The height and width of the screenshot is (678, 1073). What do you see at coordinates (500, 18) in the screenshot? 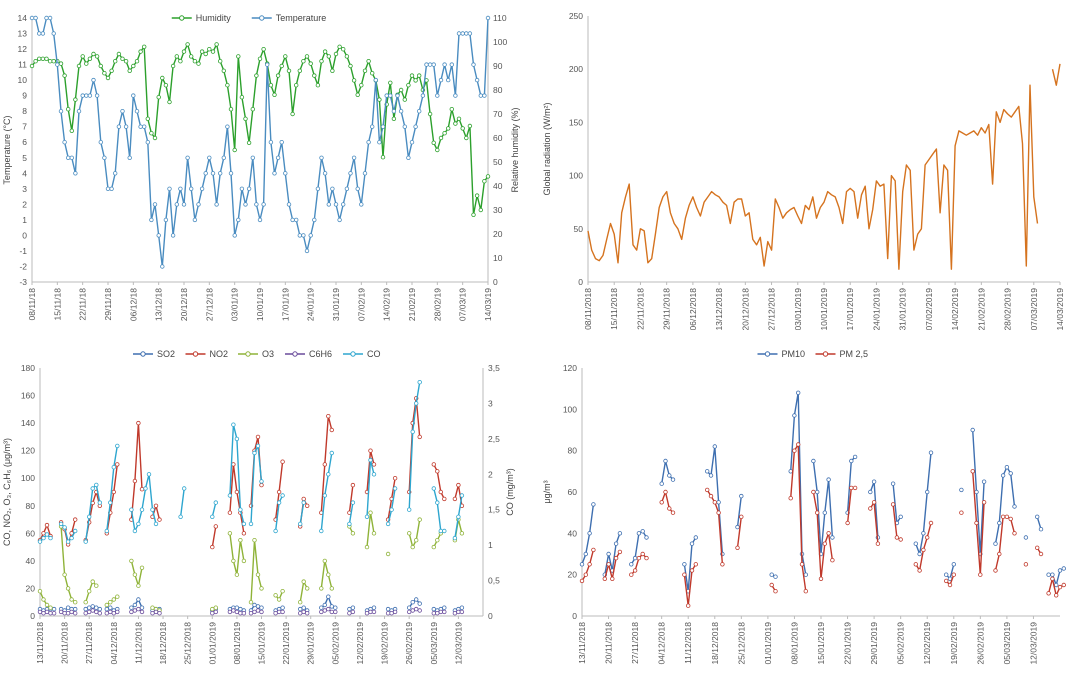
I see `y-right-tick-label: 110` at bounding box center [500, 18].